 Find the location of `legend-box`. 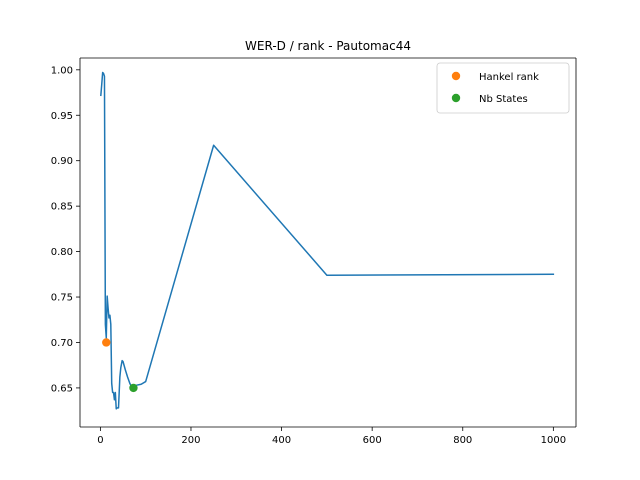

legend-box is located at coordinates (503, 88).